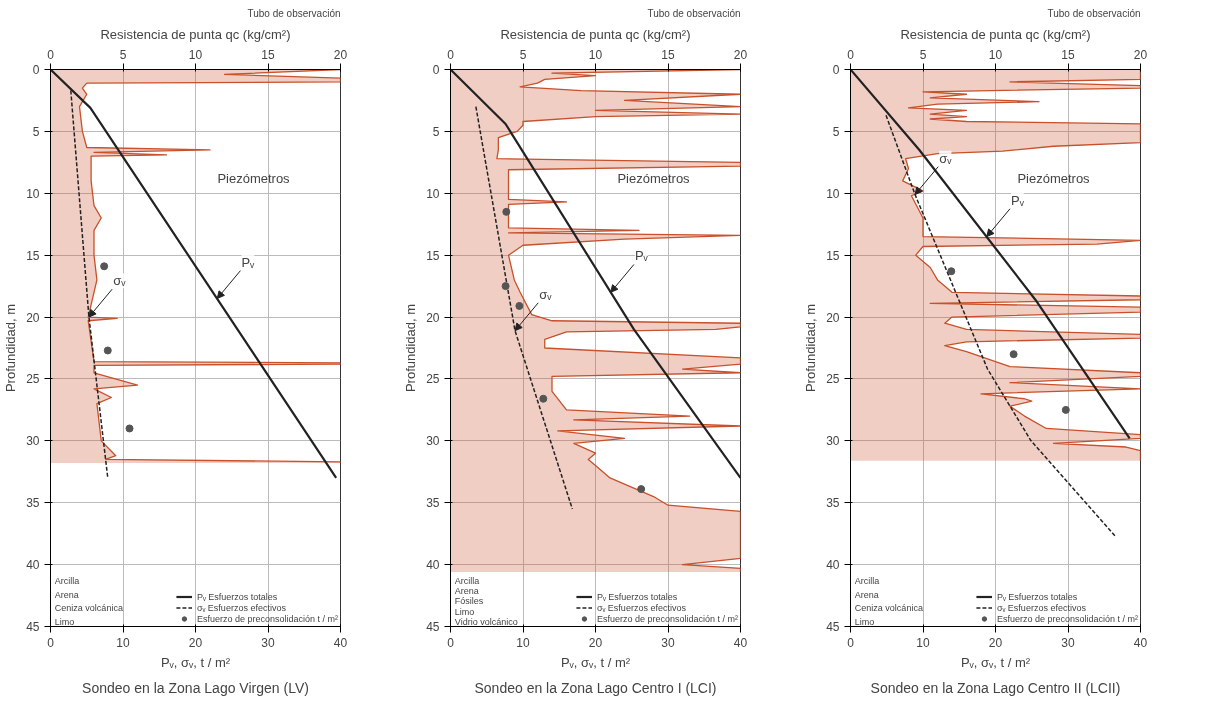  Describe the element at coordinates (469, 601) in the screenshot. I see `annotation: Fósiles` at that location.